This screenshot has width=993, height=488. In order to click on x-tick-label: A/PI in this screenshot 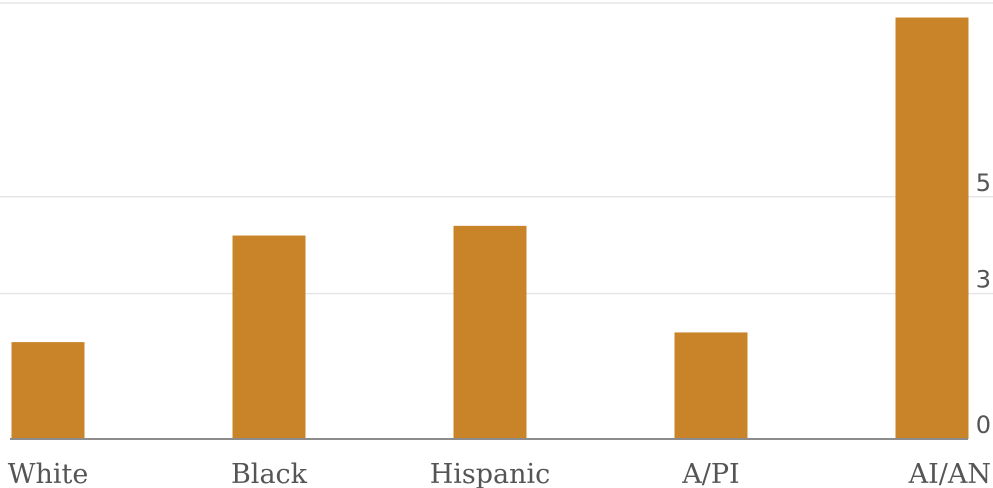, I will do `click(710, 473)`.